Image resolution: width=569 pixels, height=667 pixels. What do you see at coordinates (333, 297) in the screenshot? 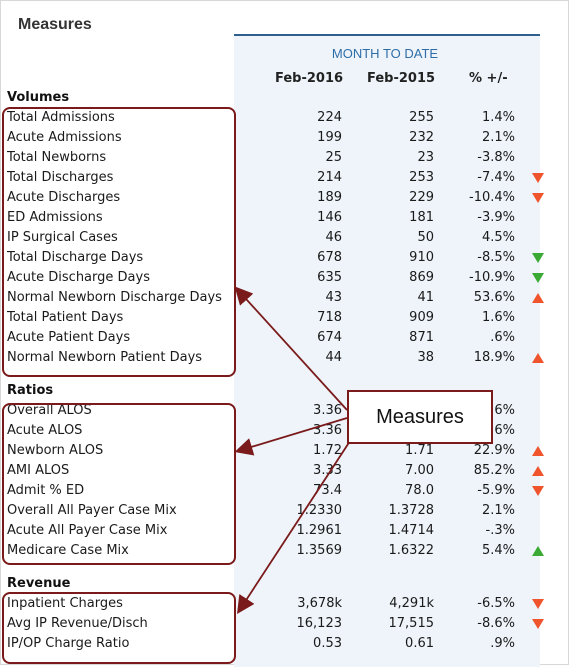
I see `value-feb-2016: 43` at bounding box center [333, 297].